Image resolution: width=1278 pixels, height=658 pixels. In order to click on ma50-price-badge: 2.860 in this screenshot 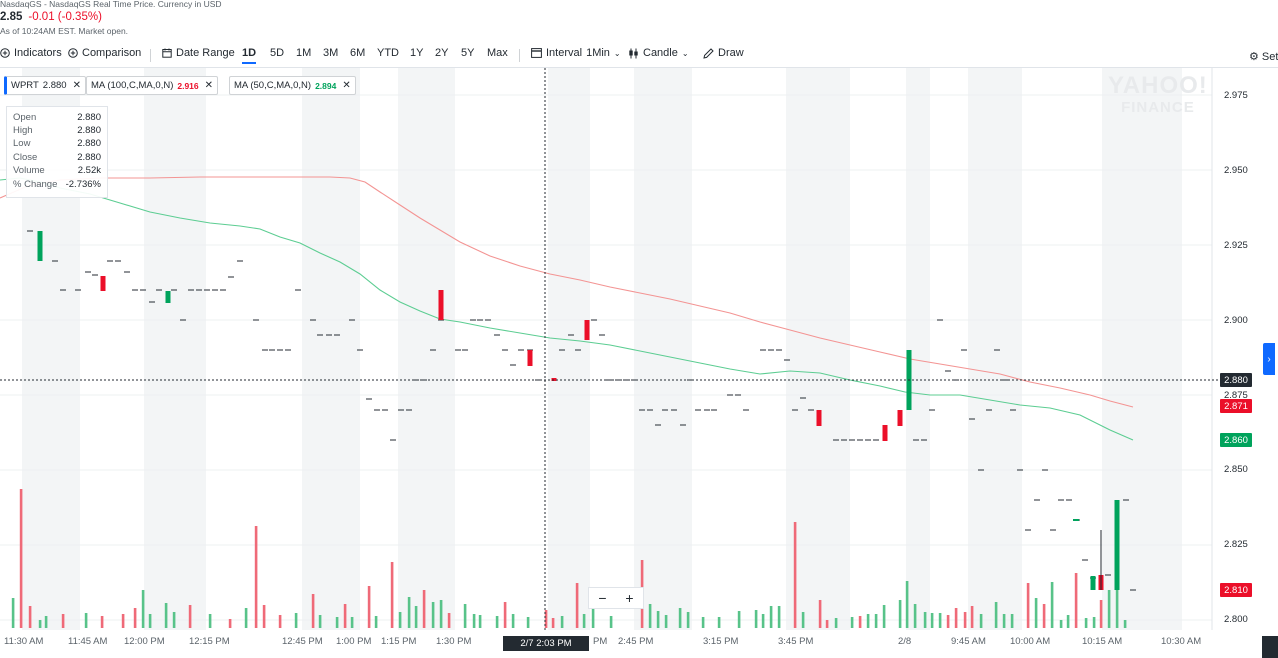, I will do `click(1236, 440)`.